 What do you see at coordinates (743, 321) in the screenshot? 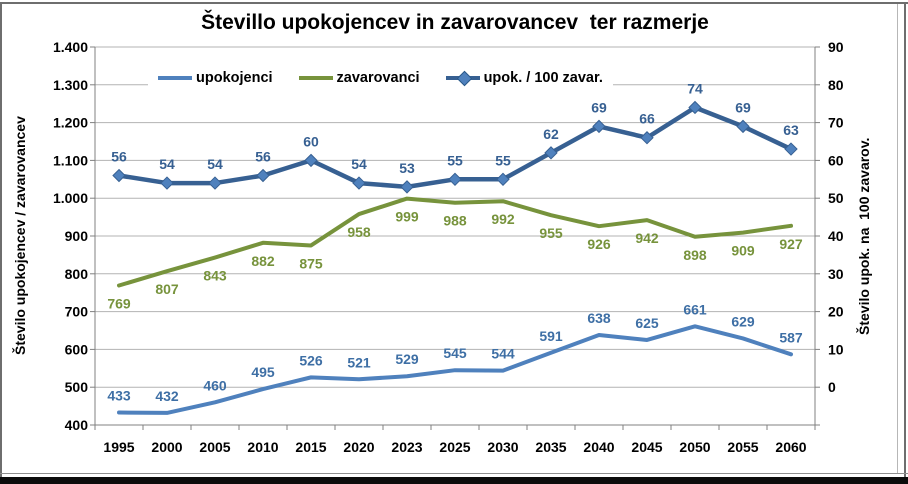
I see `data-label-upokojenci: 629` at bounding box center [743, 321].